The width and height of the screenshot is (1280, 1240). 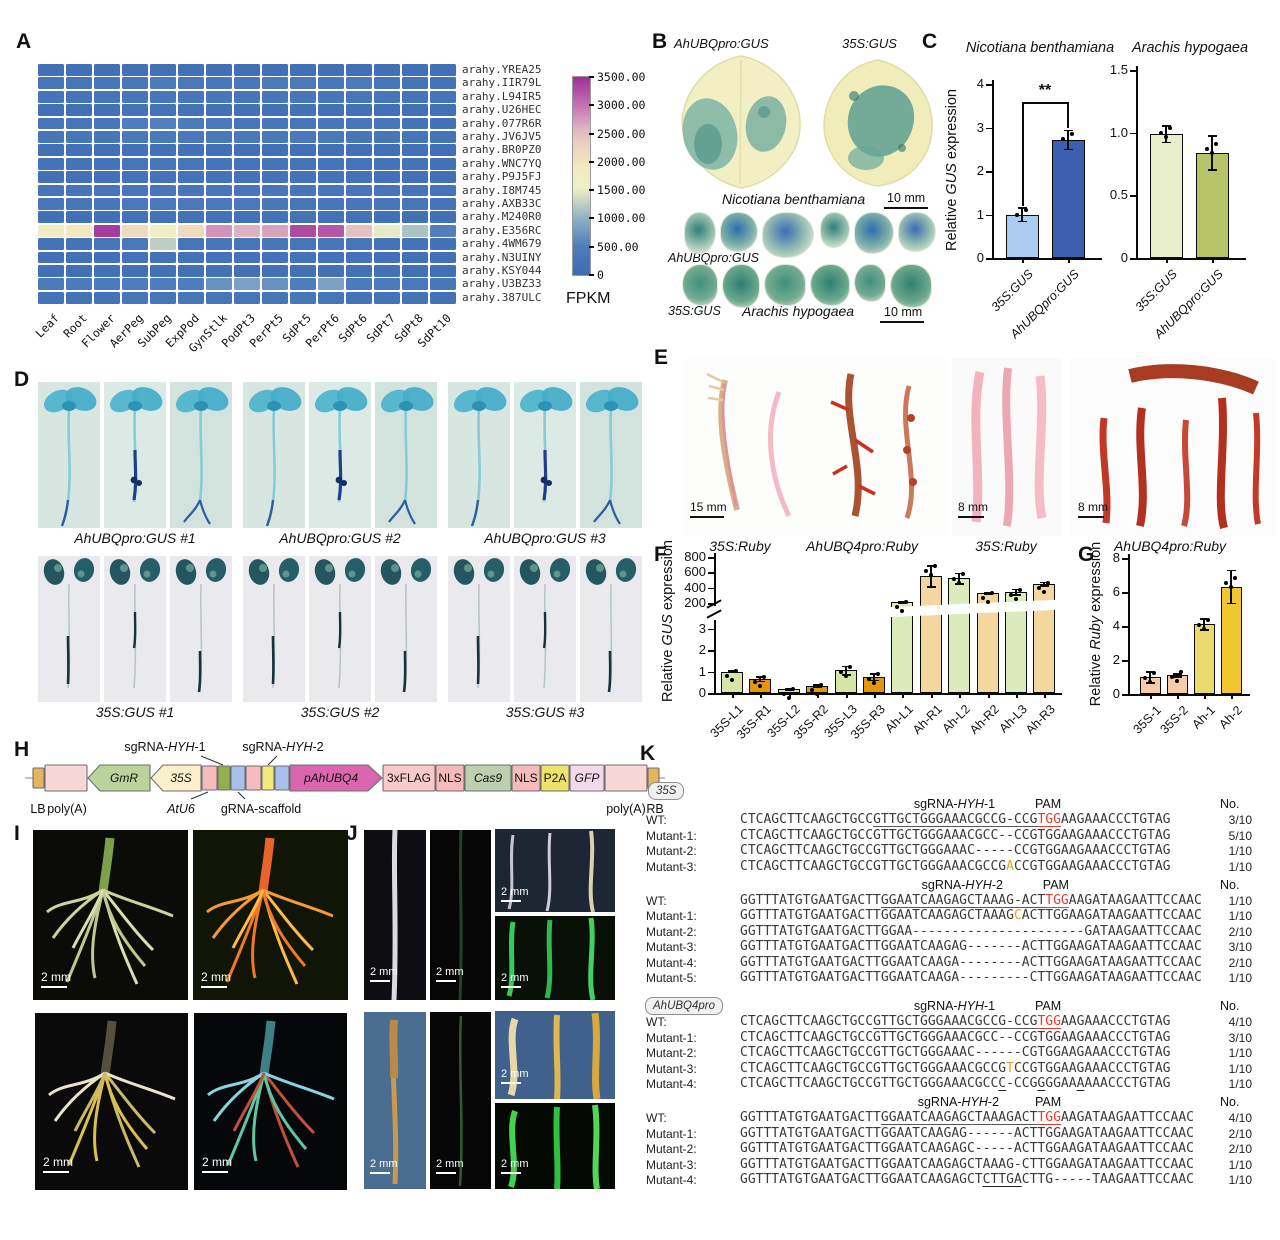 What do you see at coordinates (671, 1164) in the screenshot?
I see `seq-row-name: Mutant-3:` at bounding box center [671, 1164].